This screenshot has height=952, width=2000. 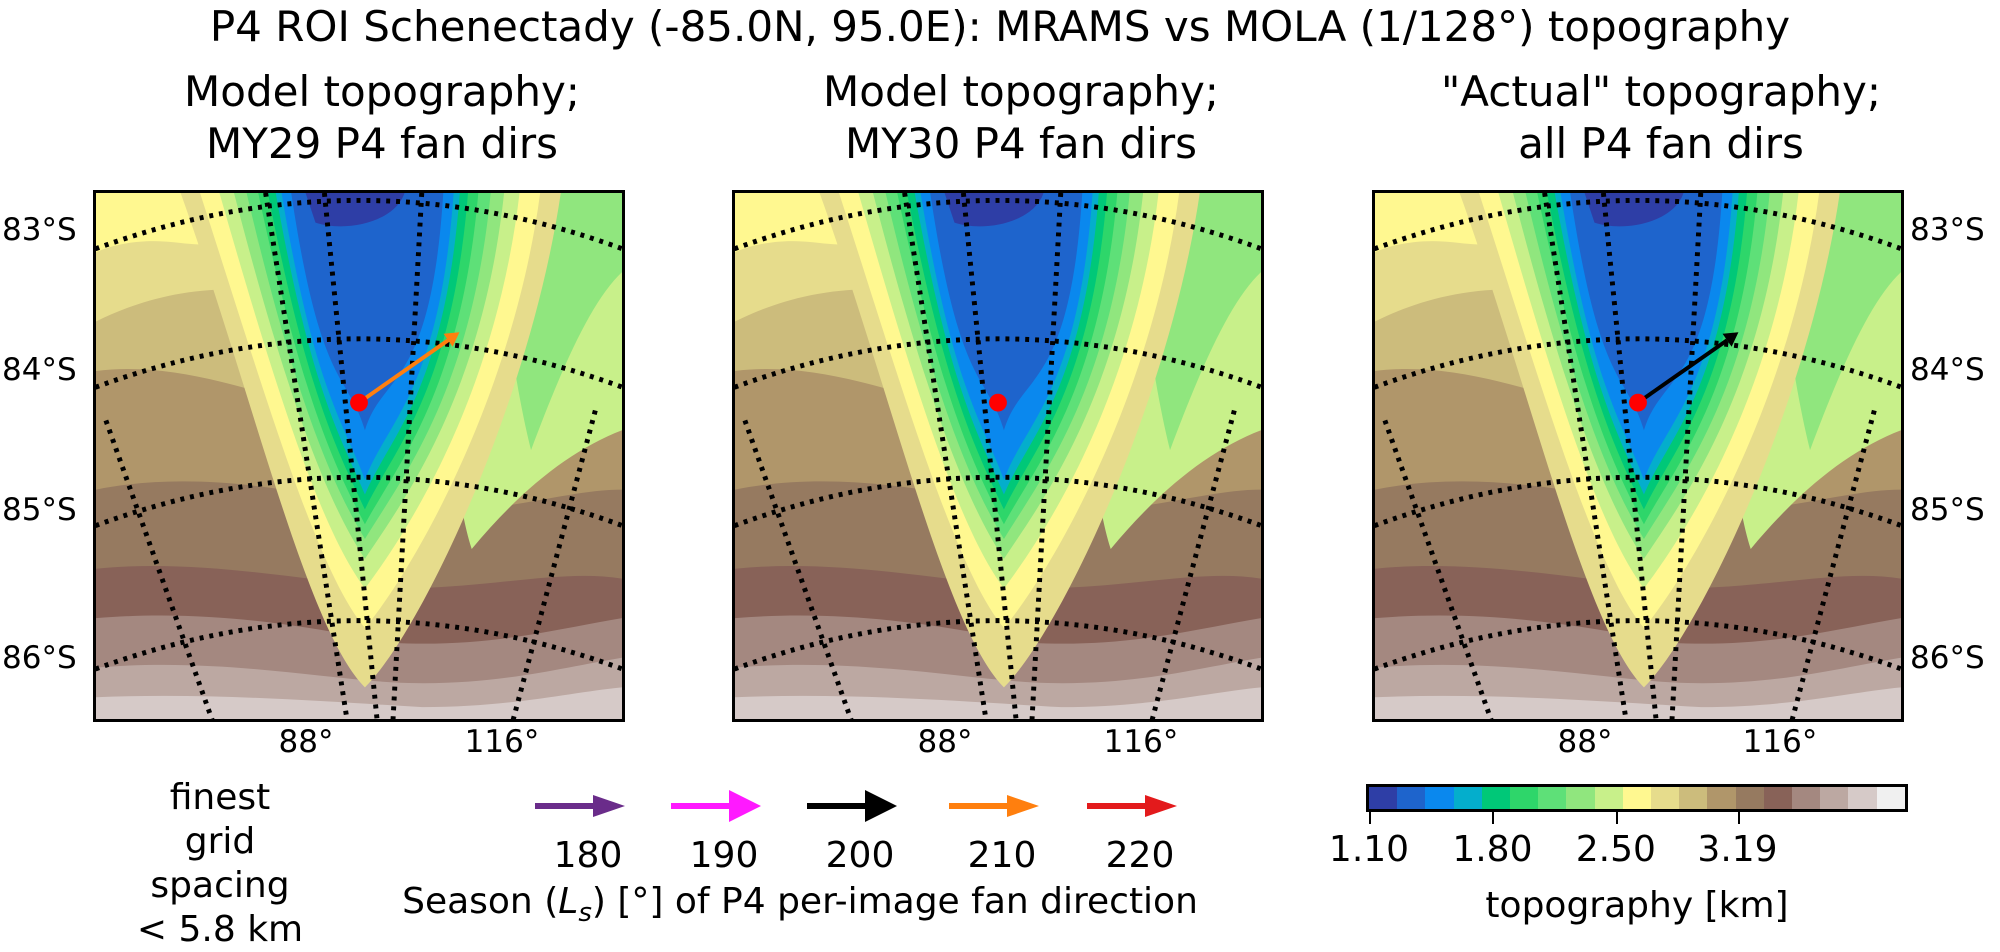 I want to click on season-legend-entry: 190, so click(x=724, y=833).